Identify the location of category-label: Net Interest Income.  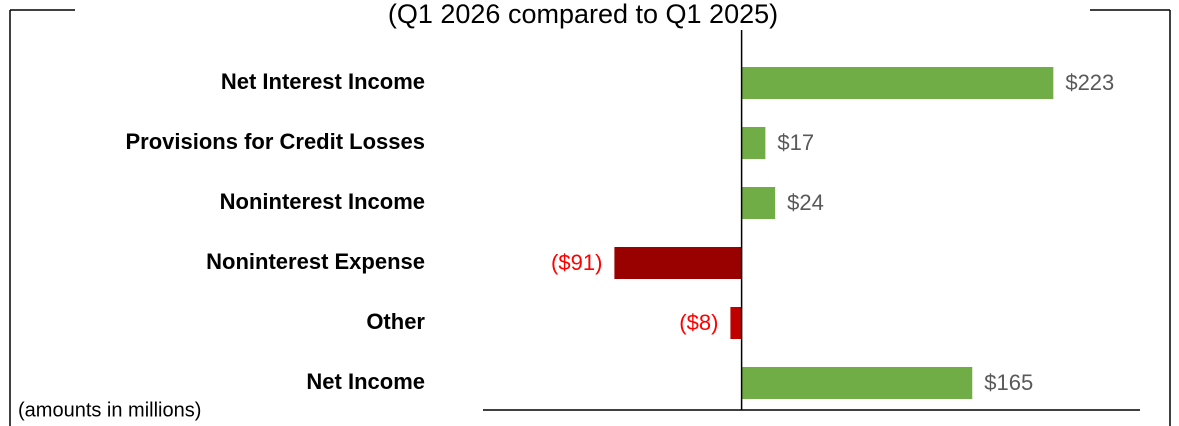
(323, 81).